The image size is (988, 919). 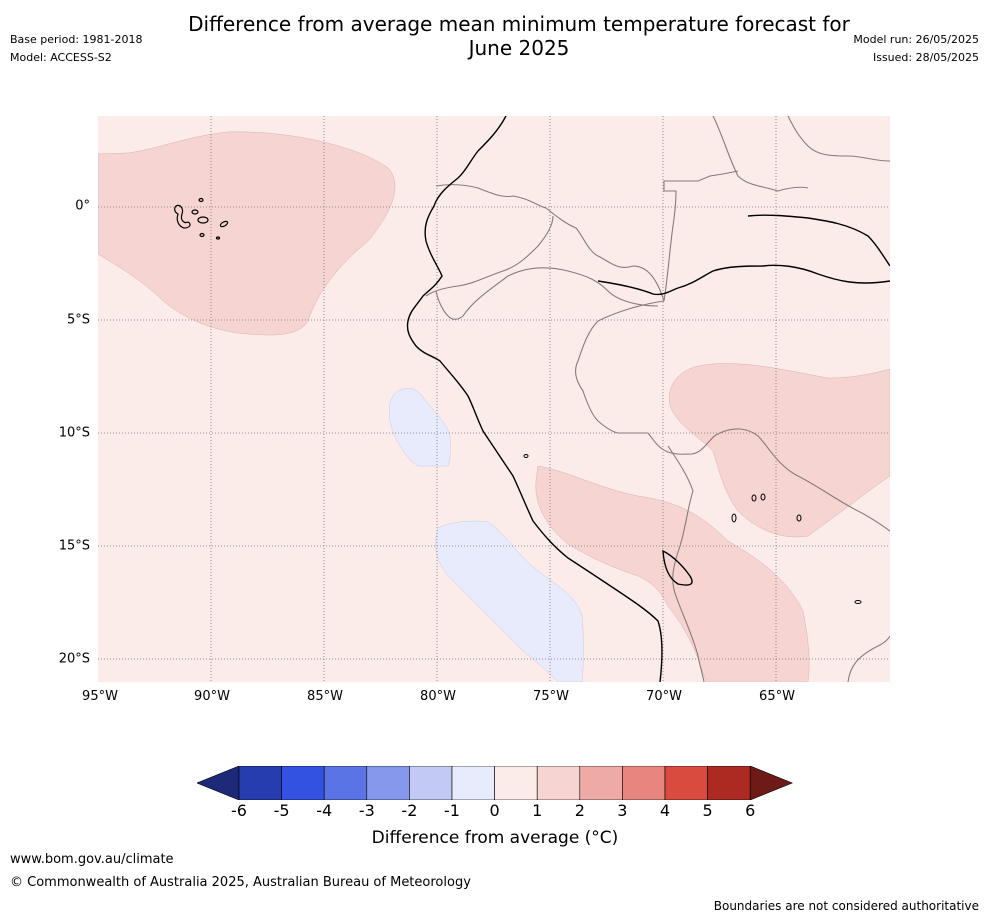 What do you see at coordinates (61, 57) in the screenshot?
I see `model-name: Model: ACCESS-S2` at bounding box center [61, 57].